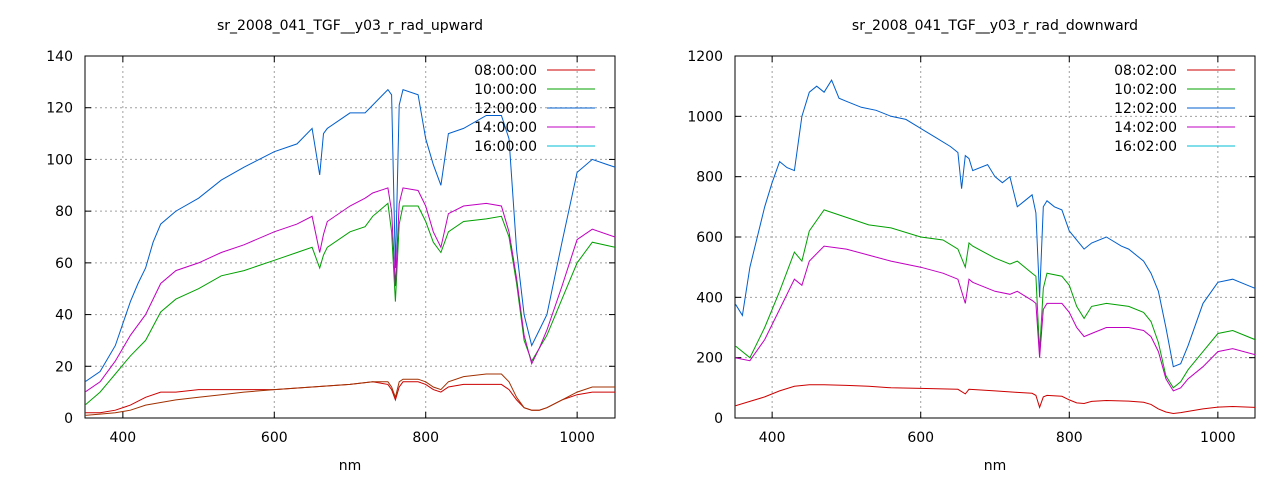 Image resolution: width=1280 pixels, height=480 pixels. What do you see at coordinates (1145, 71) in the screenshot?
I see `legend-label: 08:02:00` at bounding box center [1145, 71].